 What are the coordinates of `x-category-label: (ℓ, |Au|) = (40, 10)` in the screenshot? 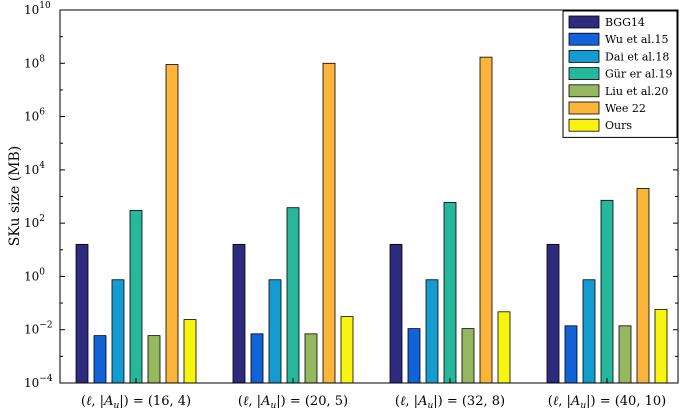 It's located at (607, 401).